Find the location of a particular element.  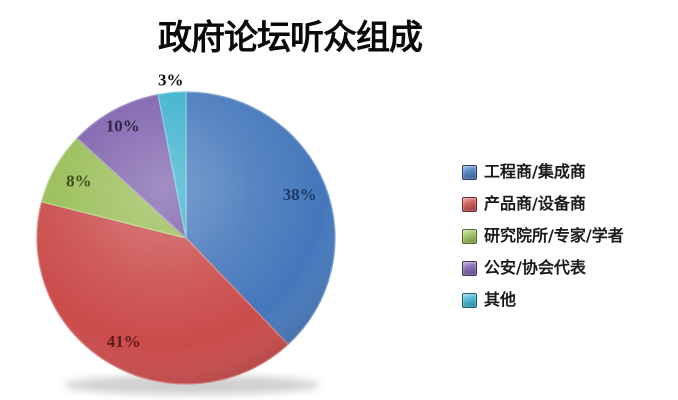

legend-item-3: 公安/协会代表 is located at coordinates (543, 268).